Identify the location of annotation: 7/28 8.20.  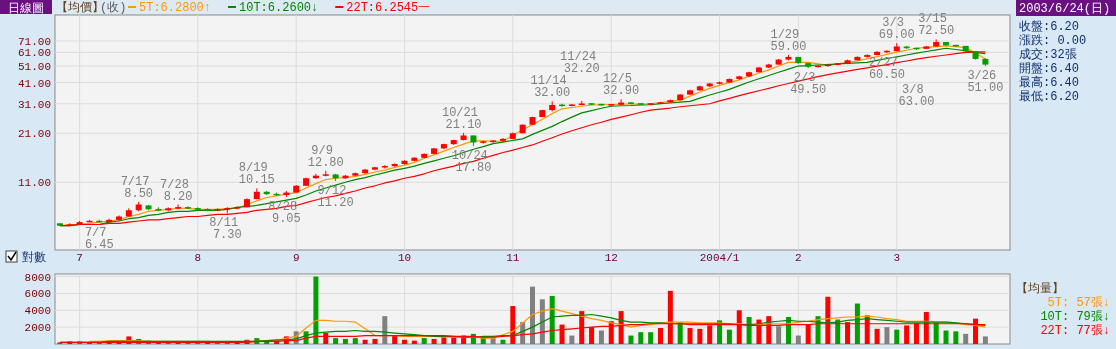
(178, 190).